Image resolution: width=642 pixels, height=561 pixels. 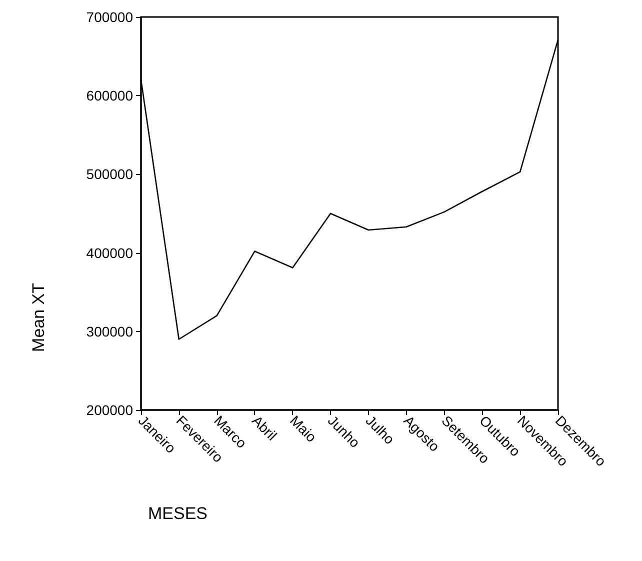 I want to click on y-tick-label: 600000, so click(x=110, y=96).